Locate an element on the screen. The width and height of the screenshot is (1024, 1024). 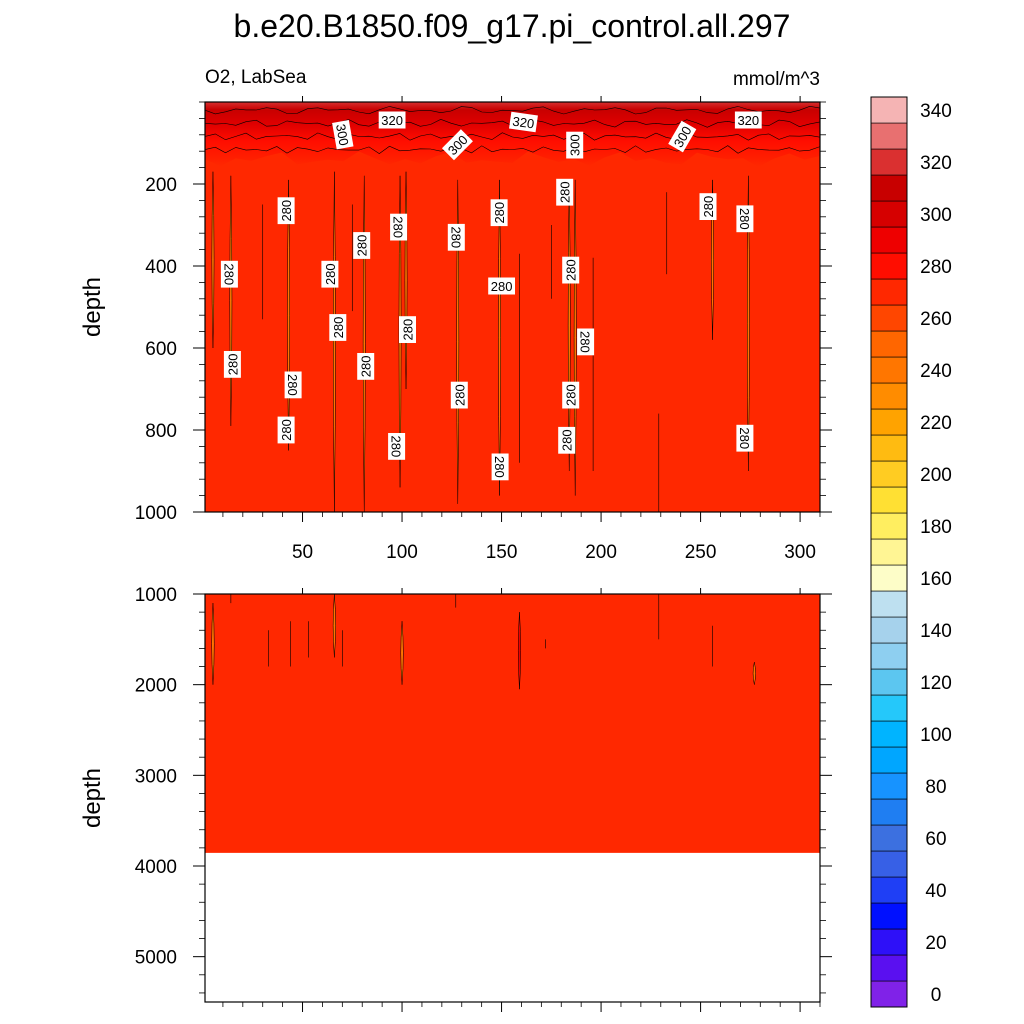
contour-label-24: 280 is located at coordinates (565, 192).